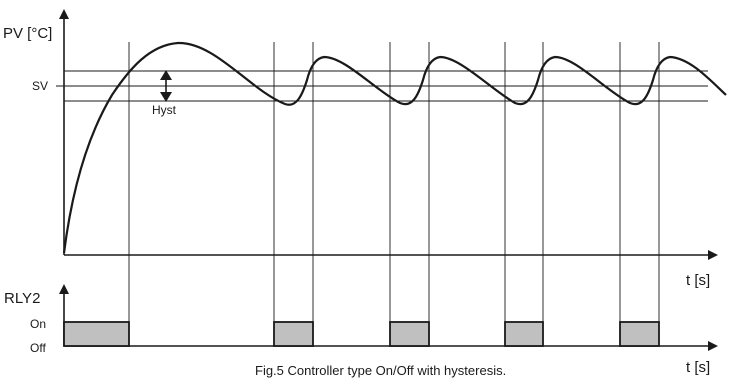 This screenshot has width=734, height=378. Describe the element at coordinates (164, 110) in the screenshot. I see `hyst-label: Hyst` at that location.